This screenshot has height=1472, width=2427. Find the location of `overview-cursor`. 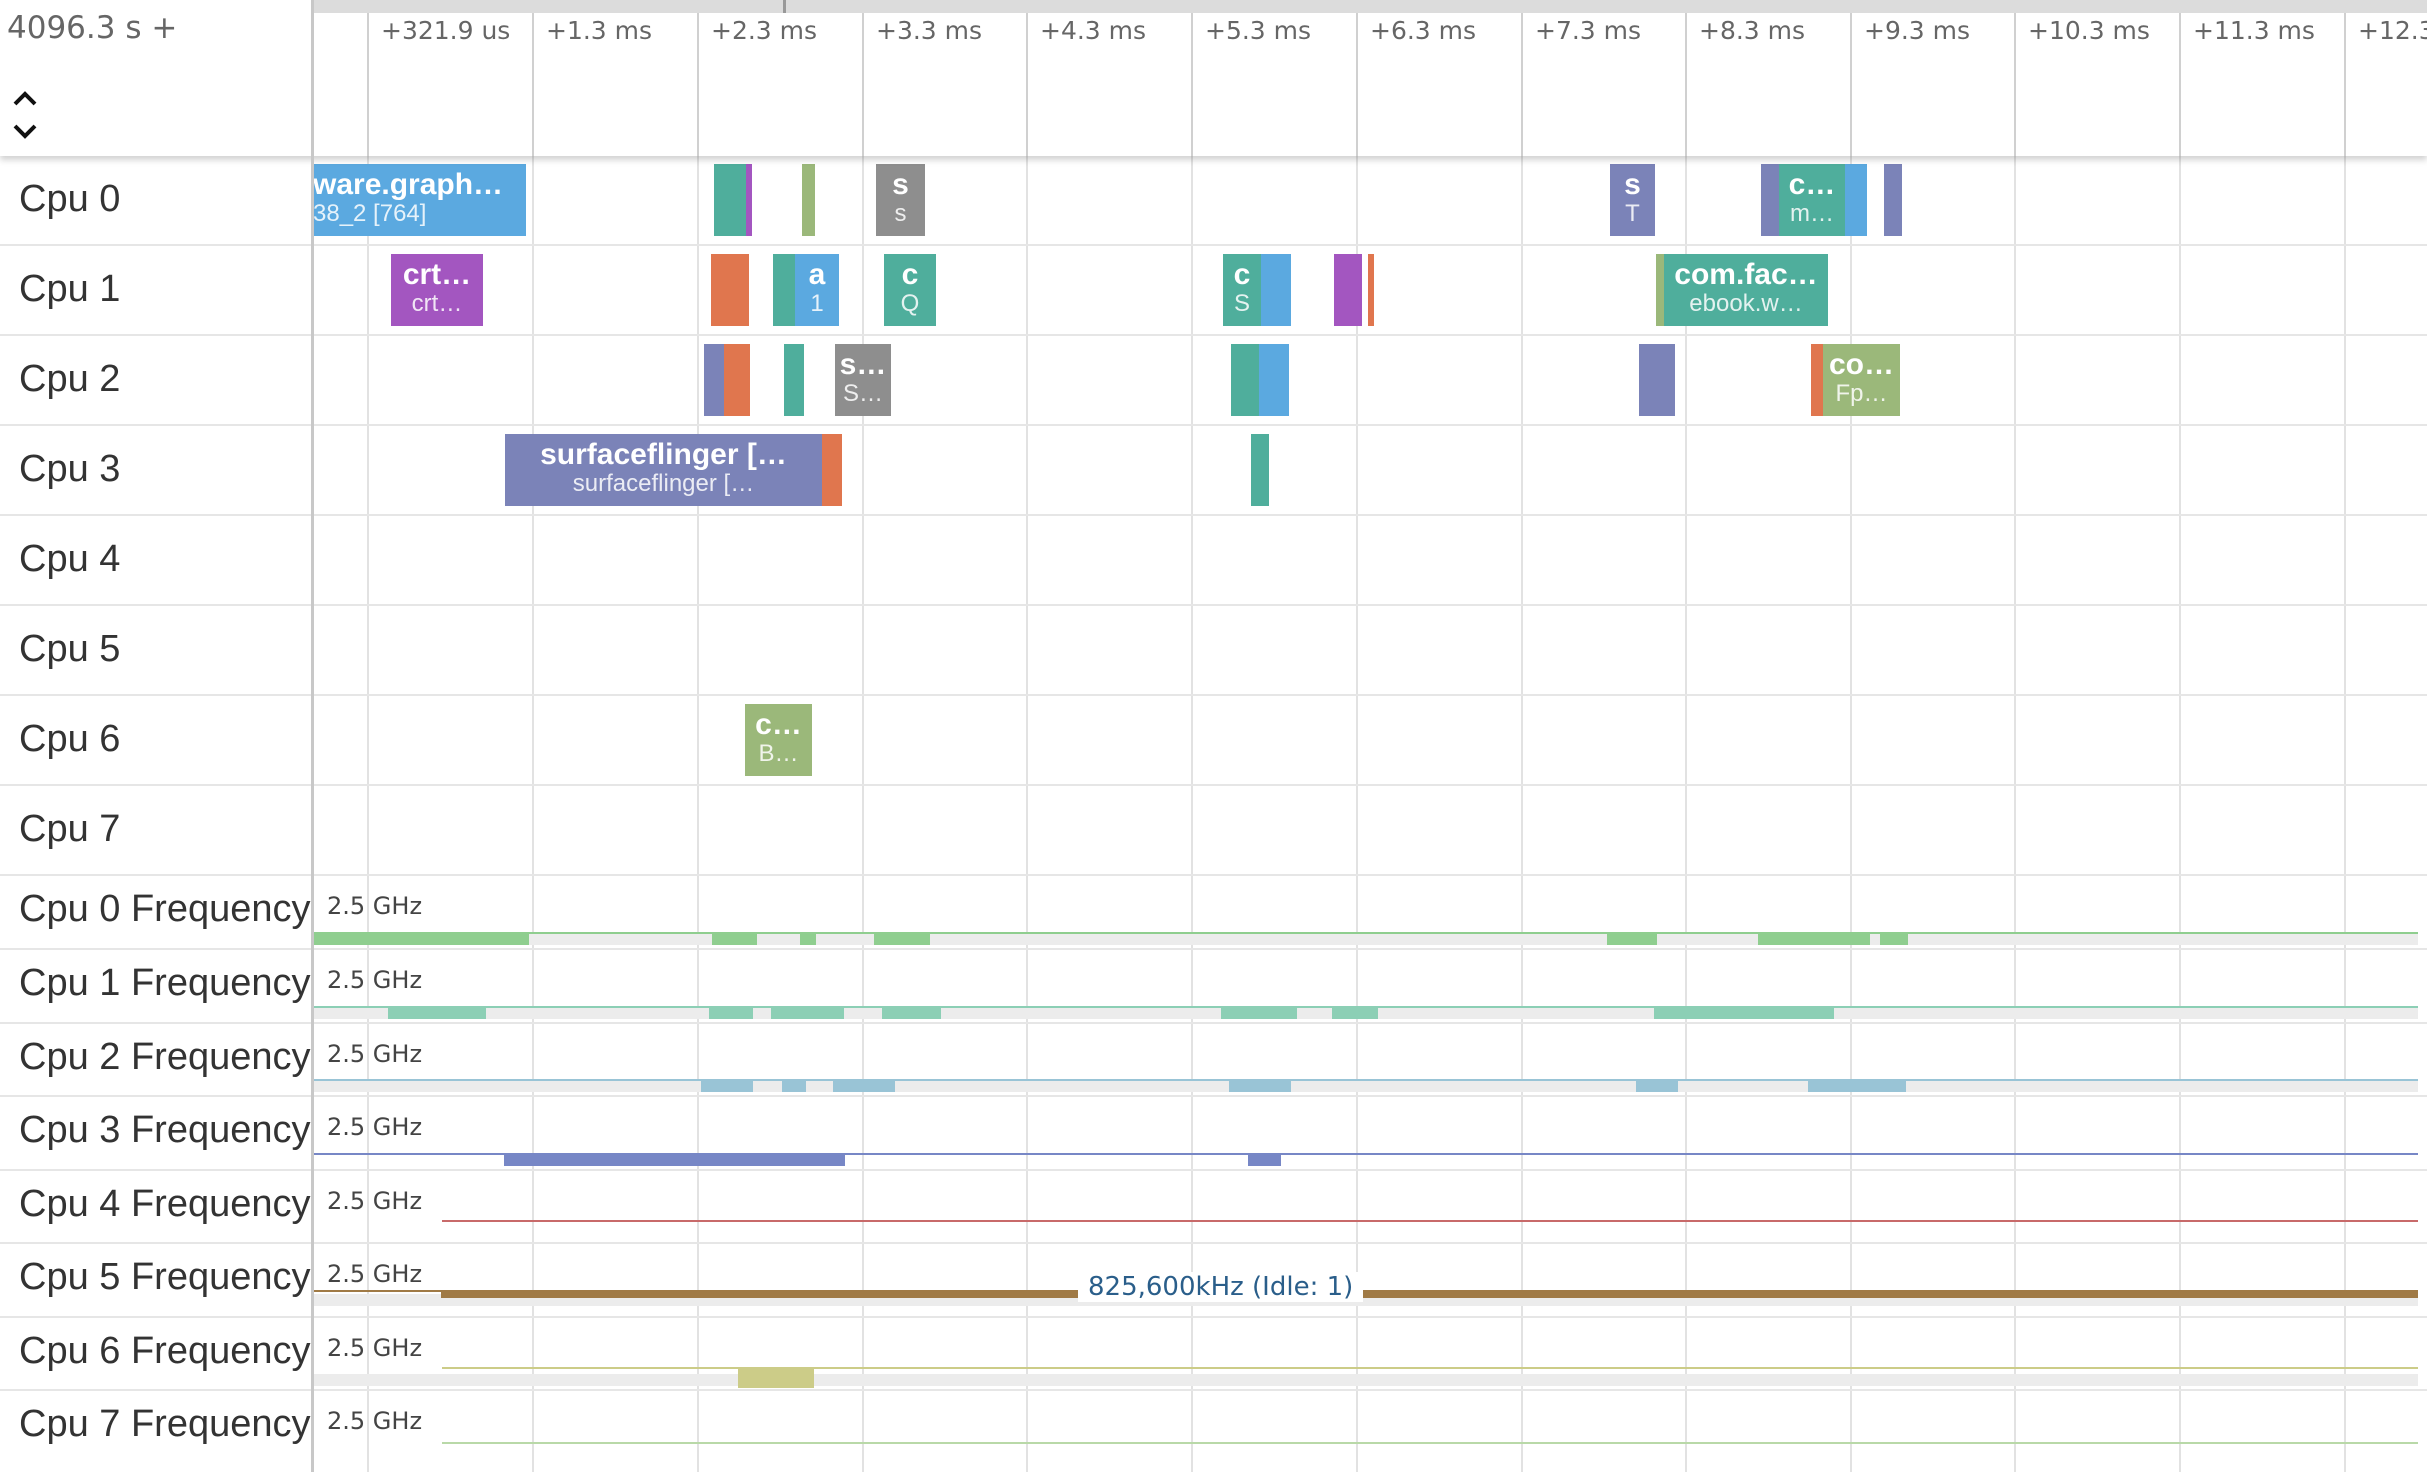

overview-cursor is located at coordinates (784, 6).